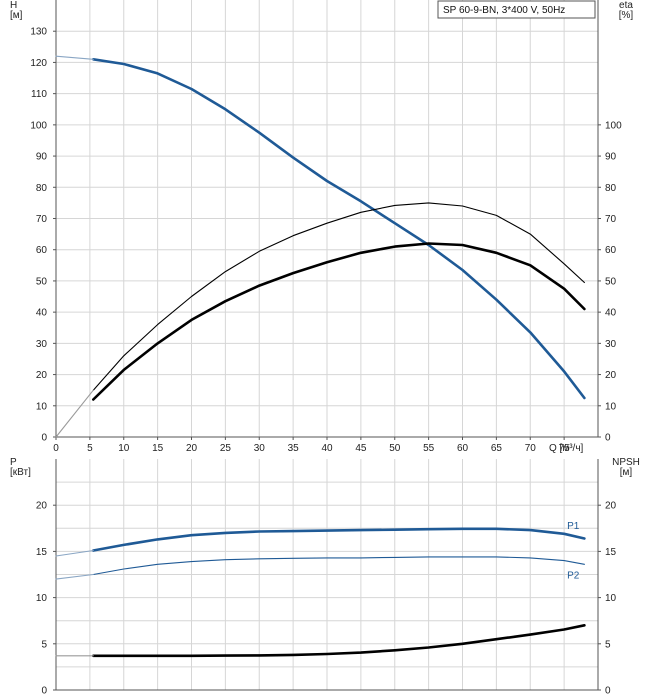  I want to click on top-right-tick-label: 40, so click(611, 313).